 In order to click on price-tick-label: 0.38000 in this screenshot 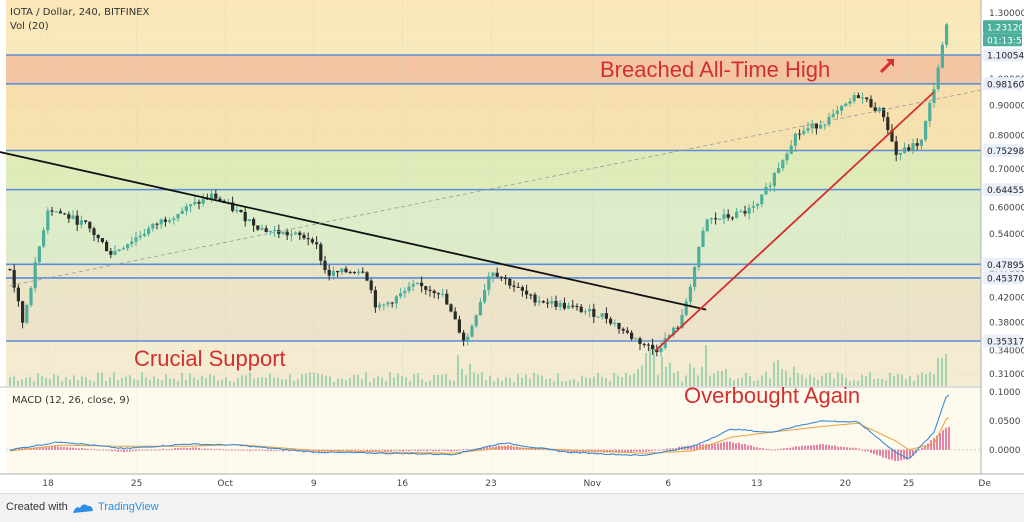, I will do `click(1006, 324)`.